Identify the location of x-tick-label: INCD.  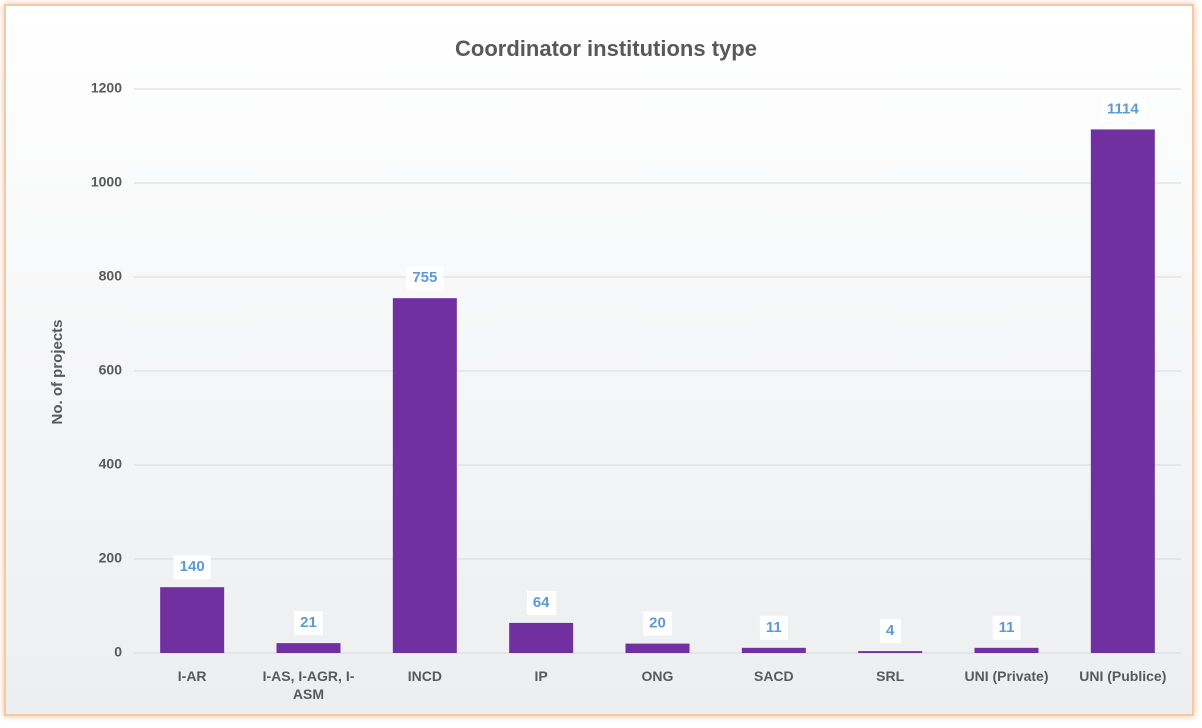
(424, 676).